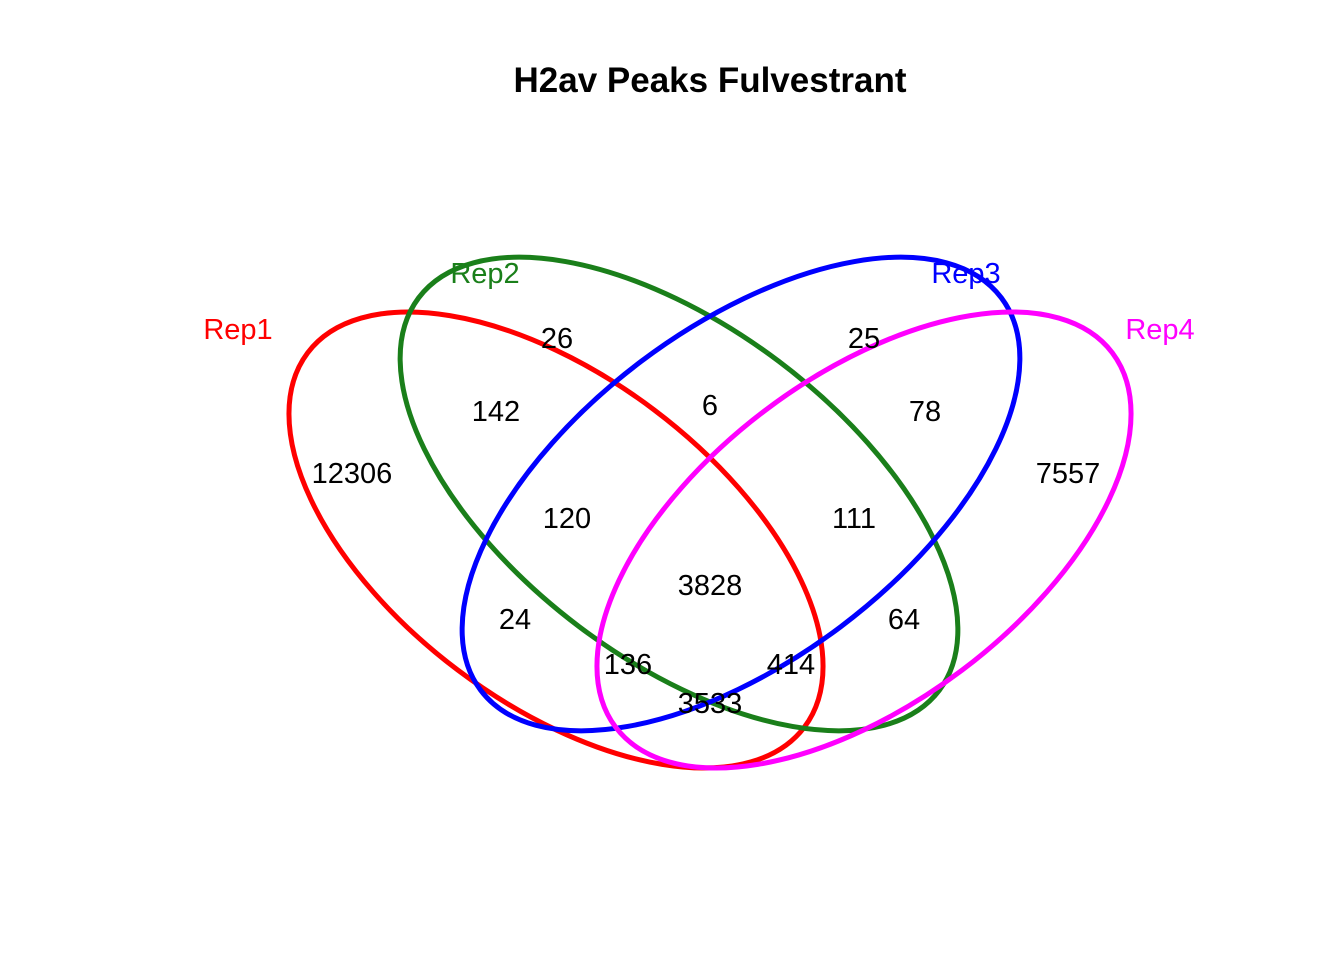 This screenshot has height=960, width=1344. Describe the element at coordinates (352, 474) in the screenshot. I see `count-rep1-only: 12306` at that location.